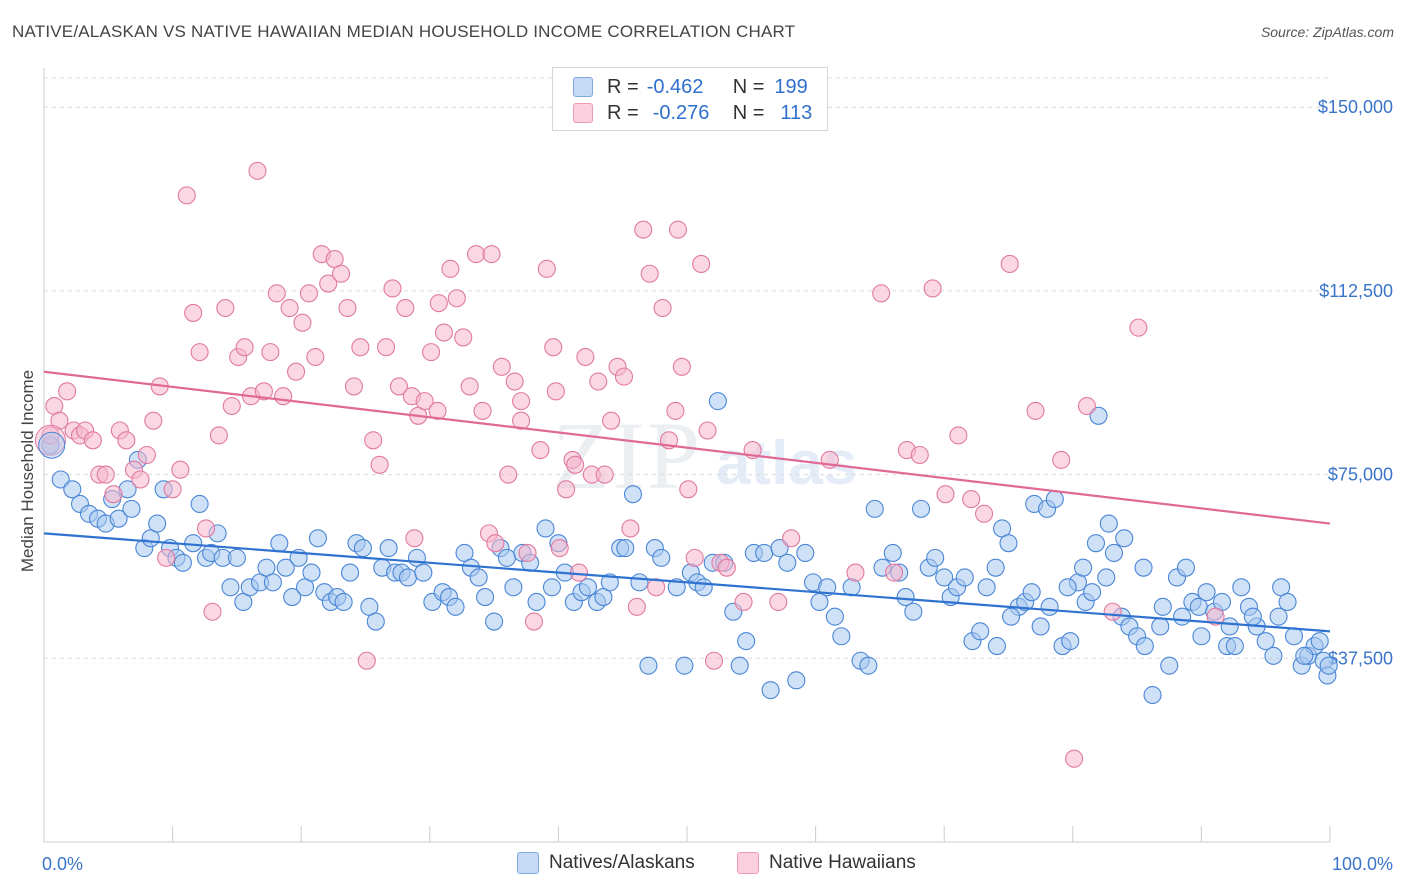 The image size is (1406, 892). I want to click on legend-item-natives: Natives/Alaskans, so click(606, 863).